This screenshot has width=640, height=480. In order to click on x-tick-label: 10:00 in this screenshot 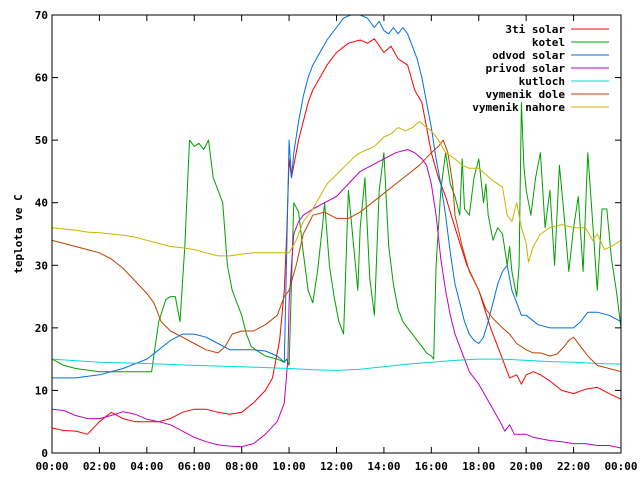, I will do `click(289, 466)`.